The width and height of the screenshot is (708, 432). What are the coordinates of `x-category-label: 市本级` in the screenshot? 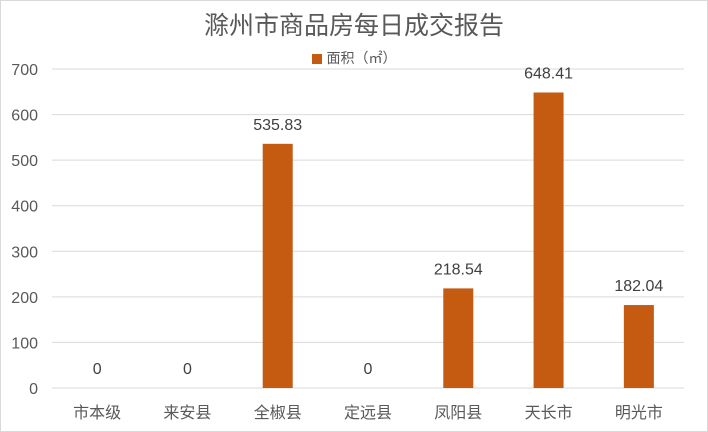 It's located at (97, 412).